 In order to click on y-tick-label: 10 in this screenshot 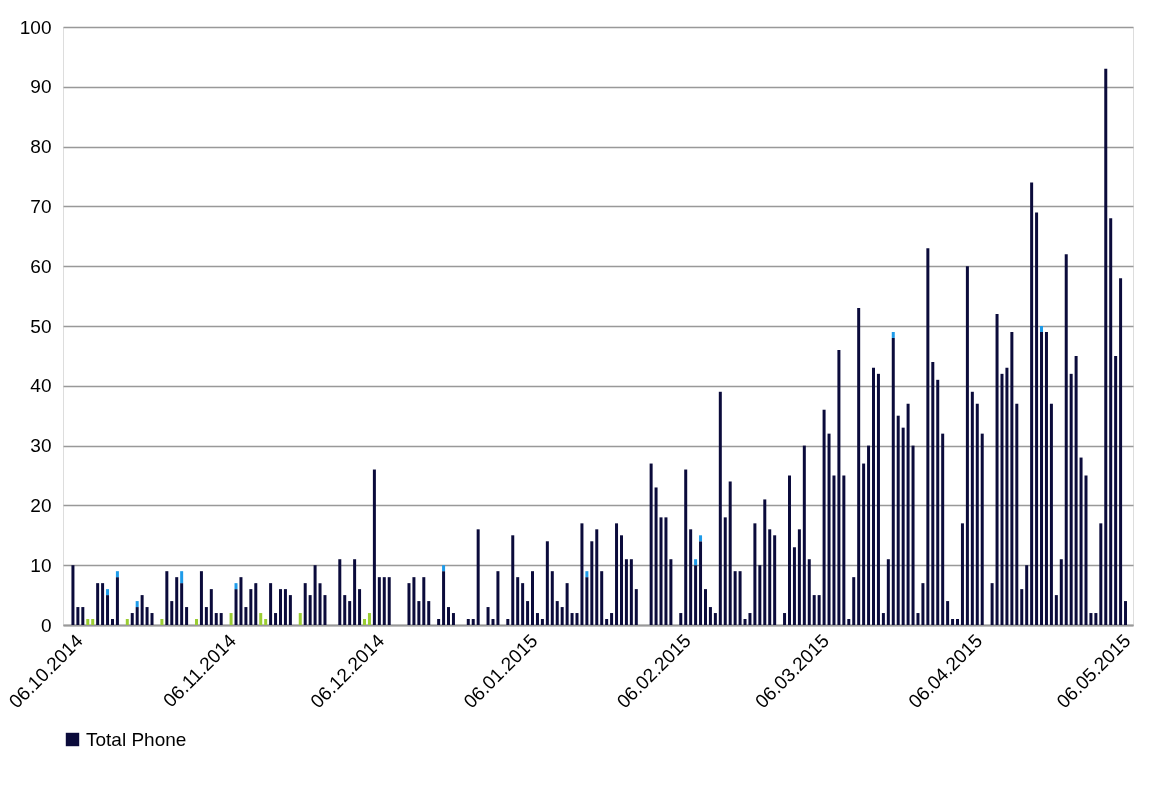, I will do `click(41, 565)`.